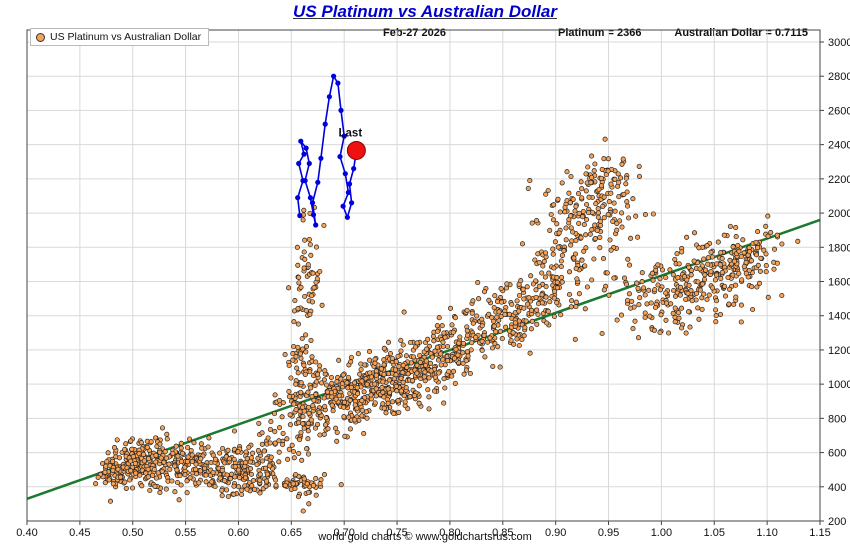  I want to click on svg-text: 1.00, so click(661, 533).